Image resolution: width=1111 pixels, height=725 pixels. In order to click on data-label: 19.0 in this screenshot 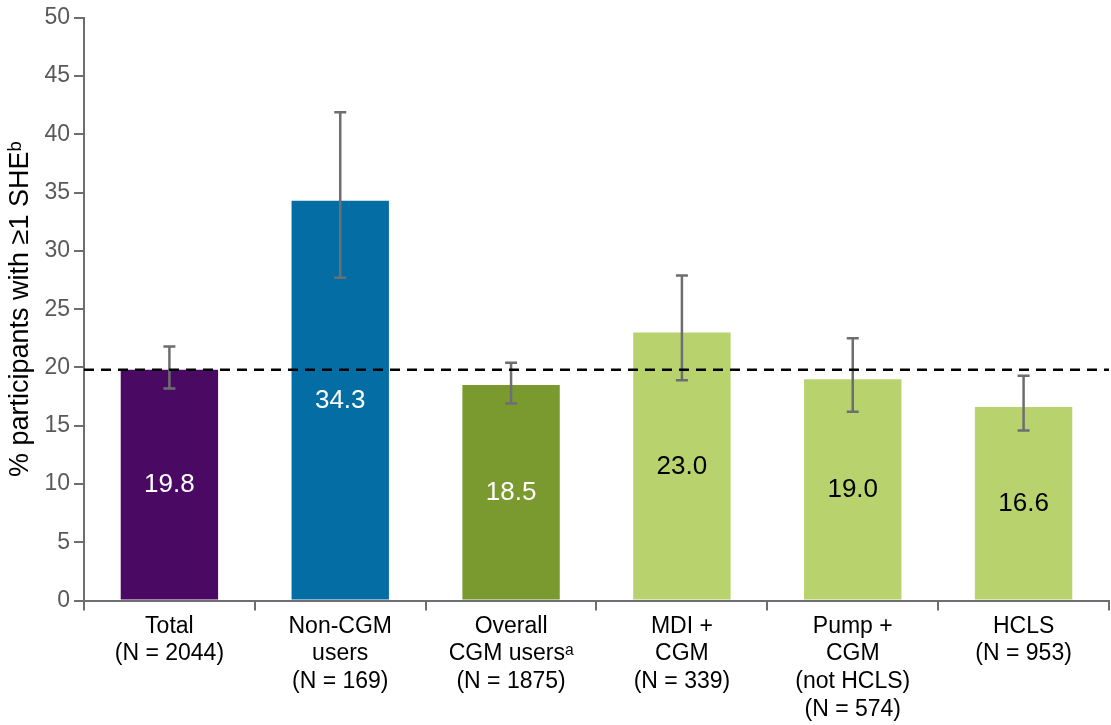, I will do `click(853, 488)`.